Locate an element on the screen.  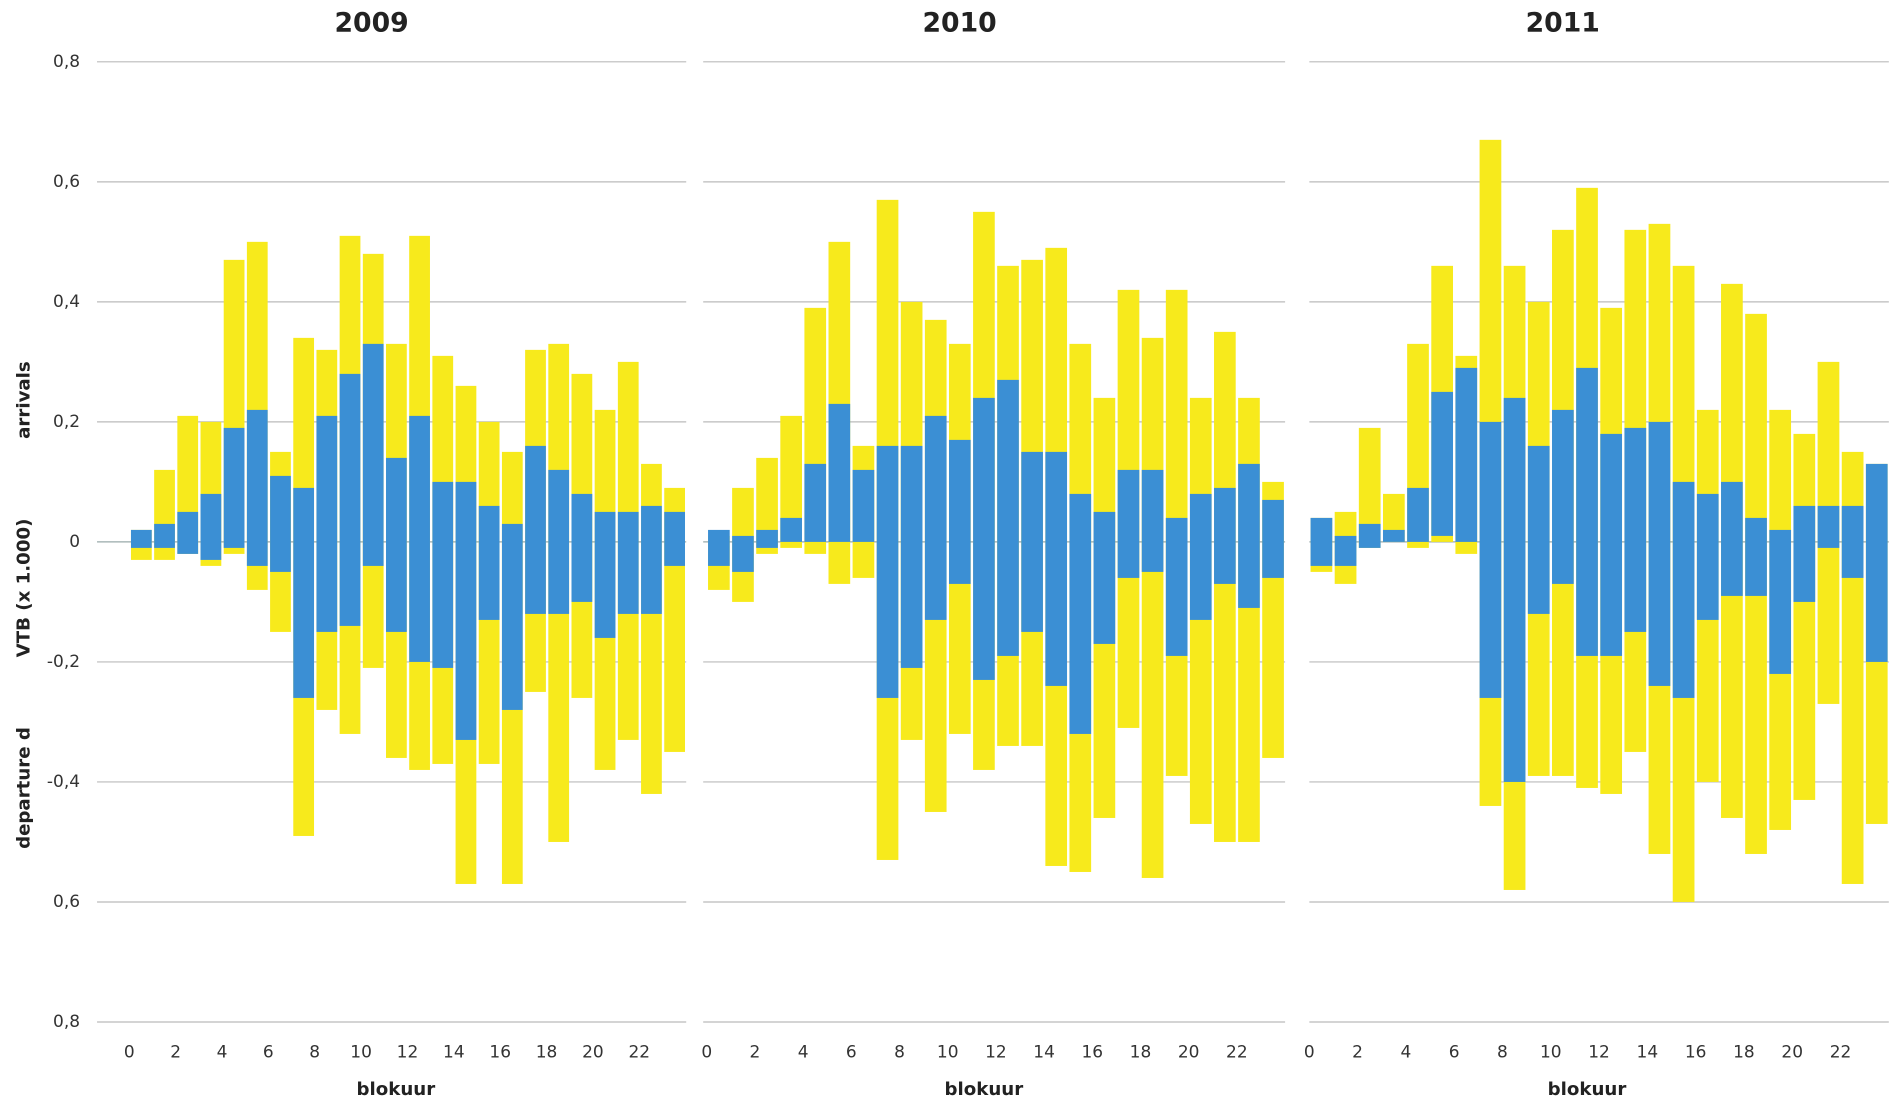
y-tick-label: 0,6 is located at coordinates (66, 182).